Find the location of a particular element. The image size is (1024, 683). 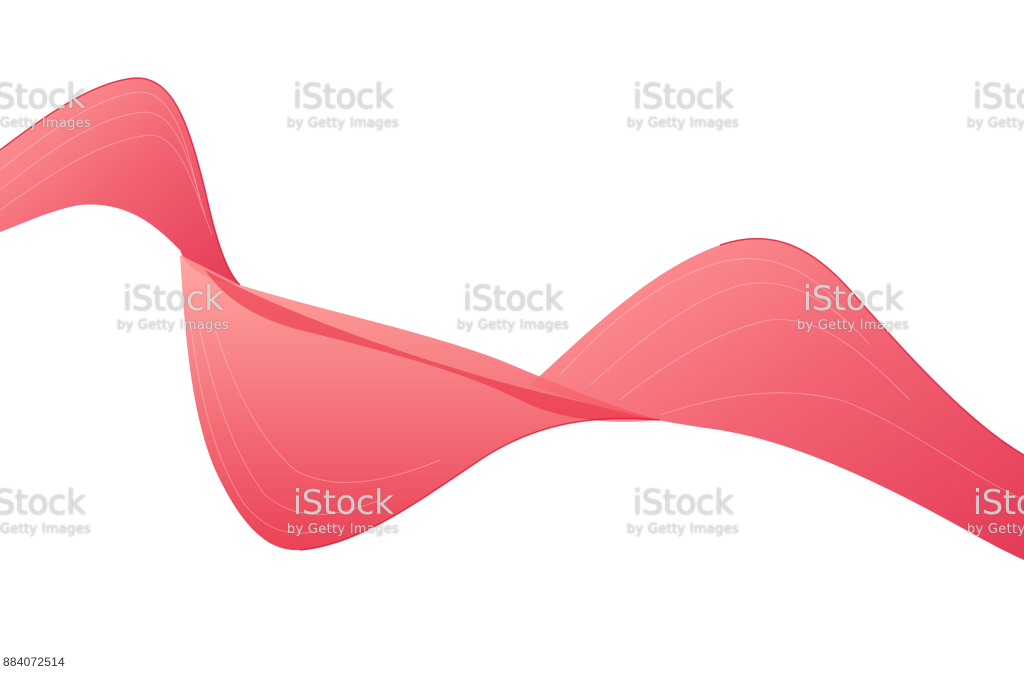

stock-id-label: 884072514 is located at coordinates (34, 662).